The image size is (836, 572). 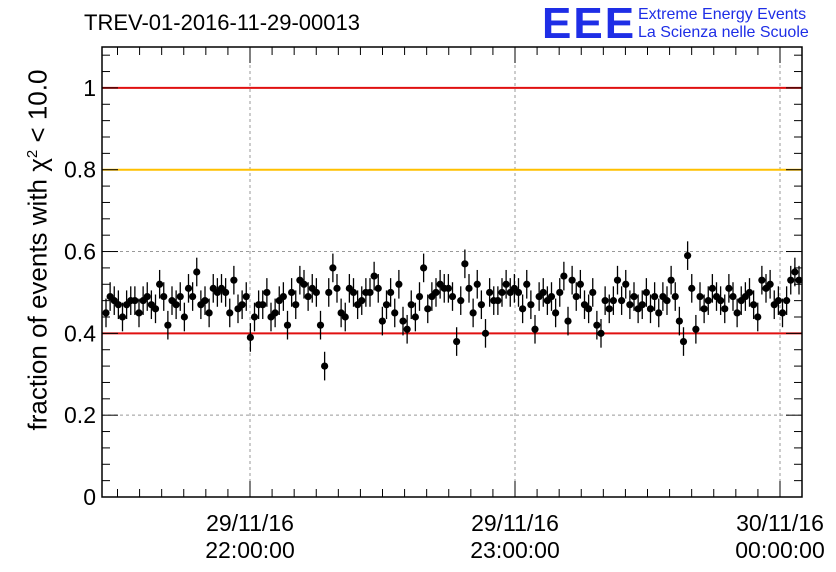 I want to click on logo-text-line1: Extreme Energy Events, so click(x=722, y=14).